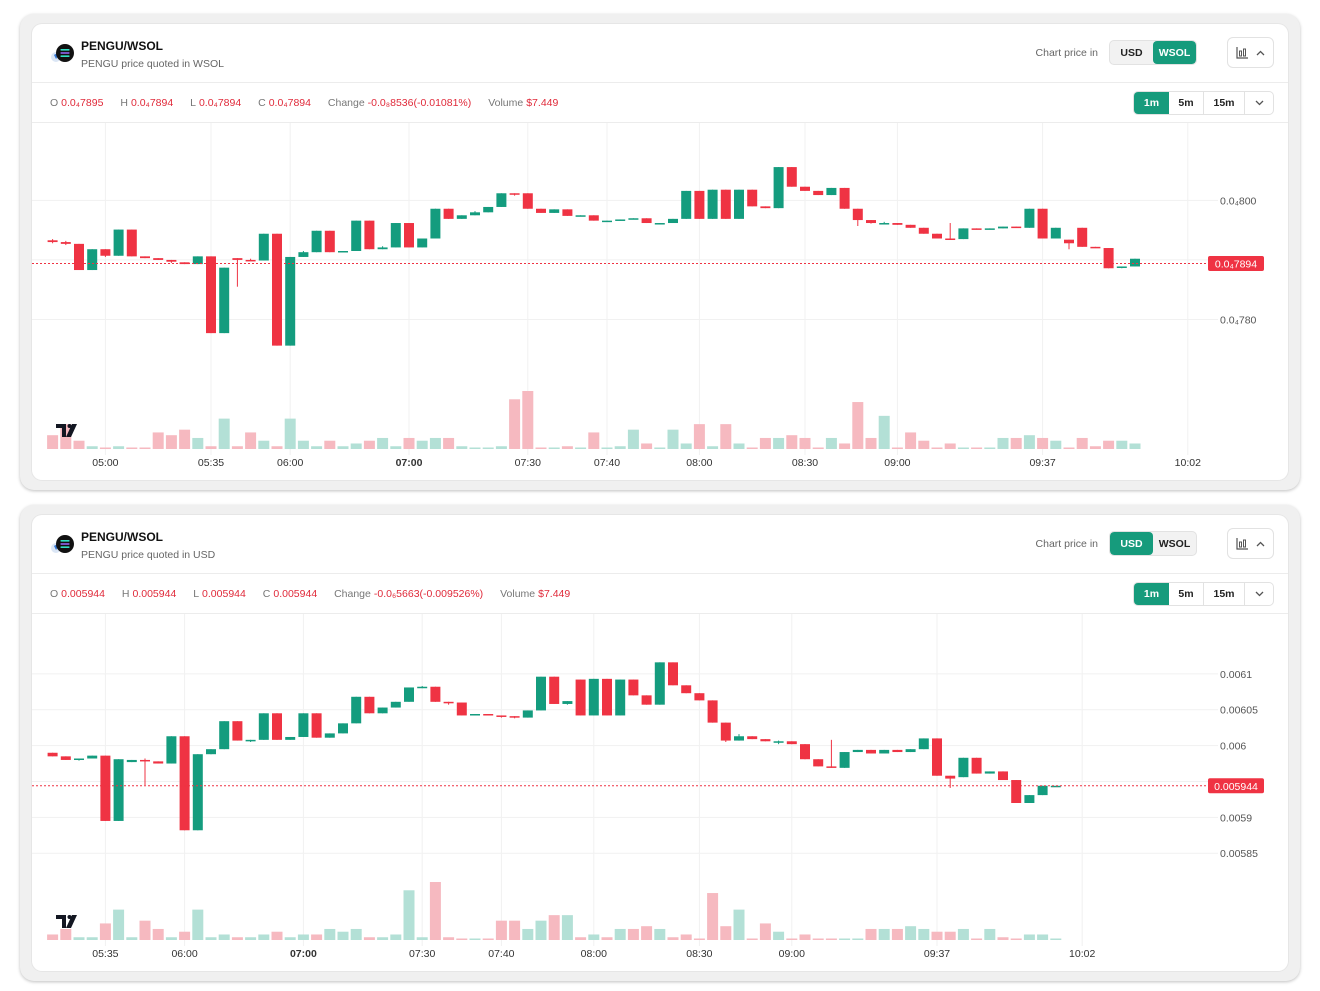 Image resolution: width=1320 pixels, height=991 pixels. Describe the element at coordinates (266, 594) in the screenshot. I see `close-label: C` at that location.